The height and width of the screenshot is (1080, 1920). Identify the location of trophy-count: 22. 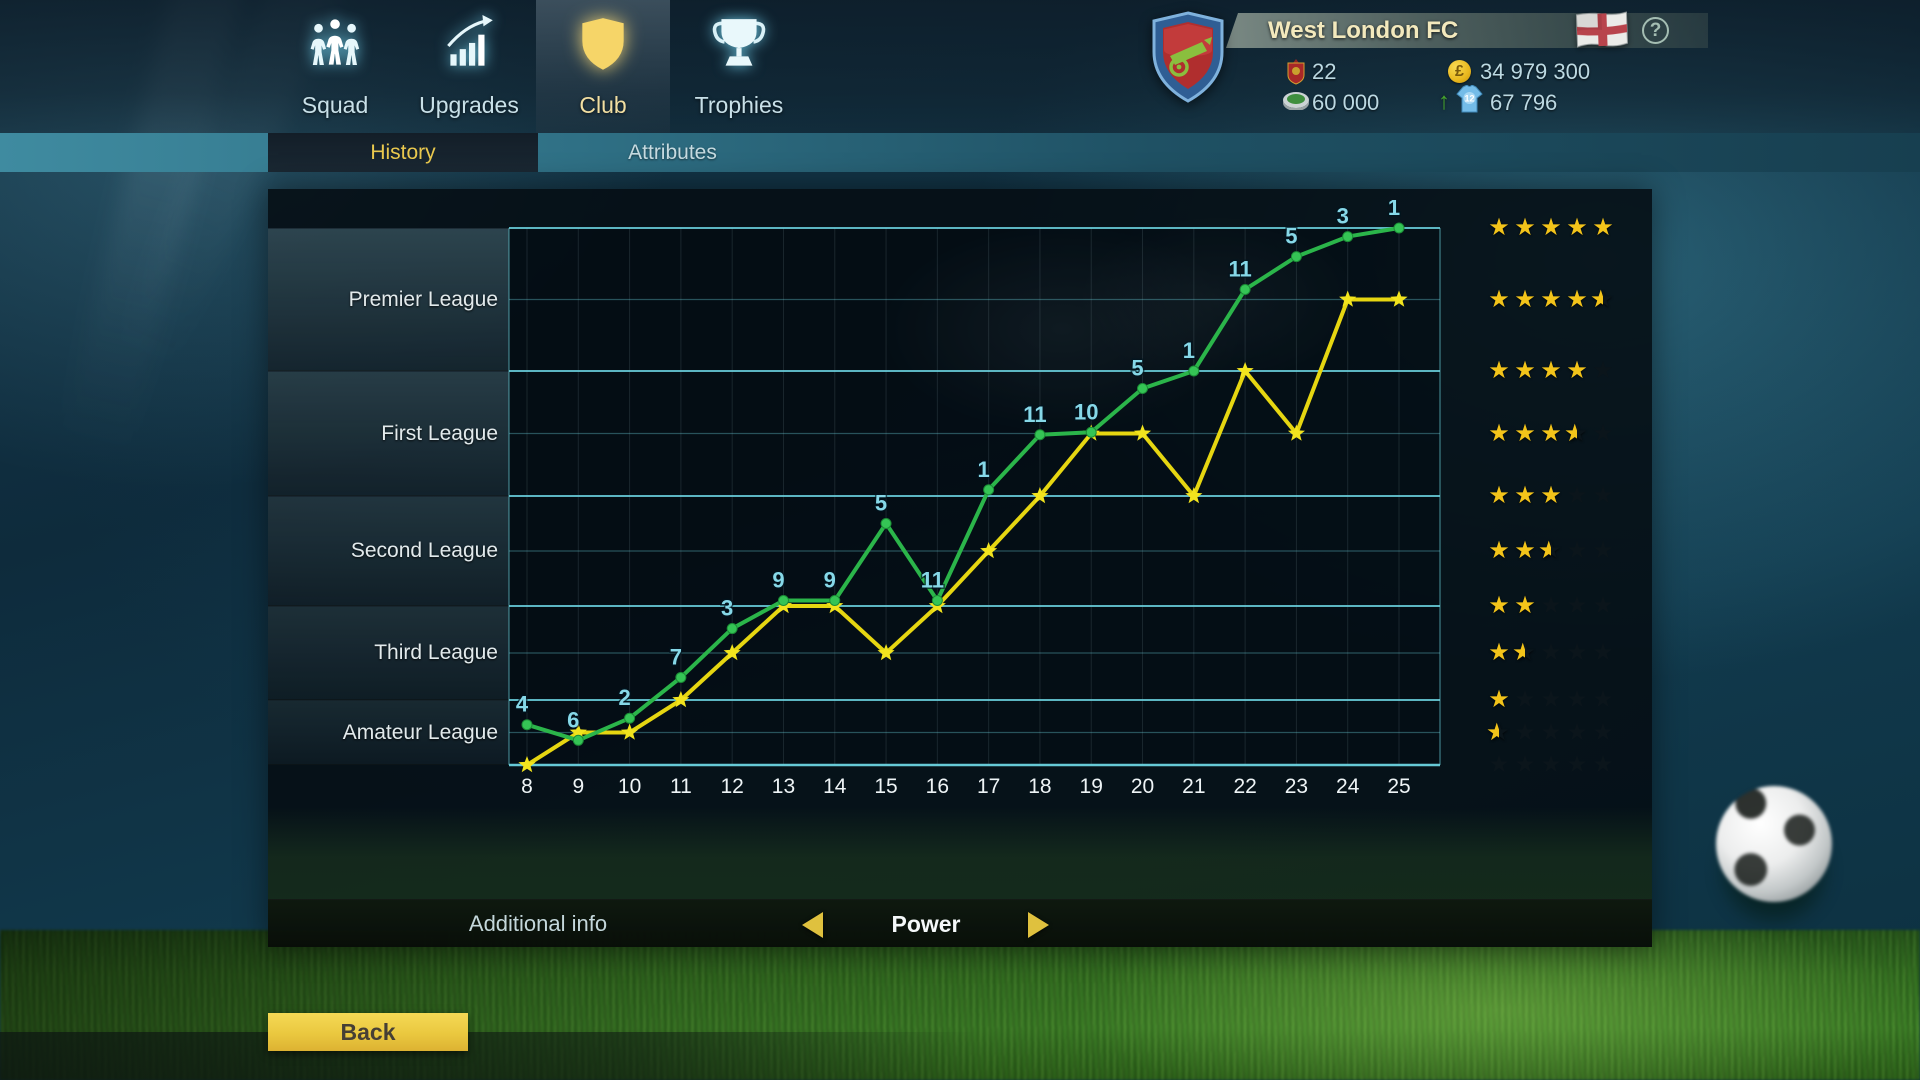
(1324, 71).